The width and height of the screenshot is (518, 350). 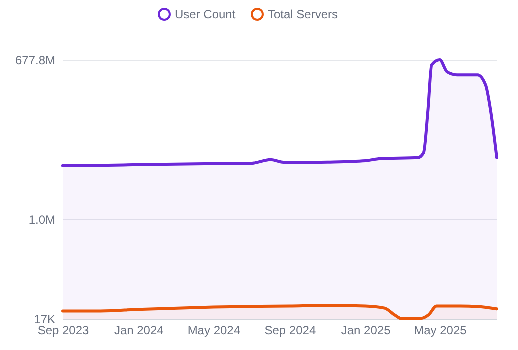 What do you see at coordinates (64, 331) in the screenshot?
I see `x-tick-label: Sep 2023` at bounding box center [64, 331].